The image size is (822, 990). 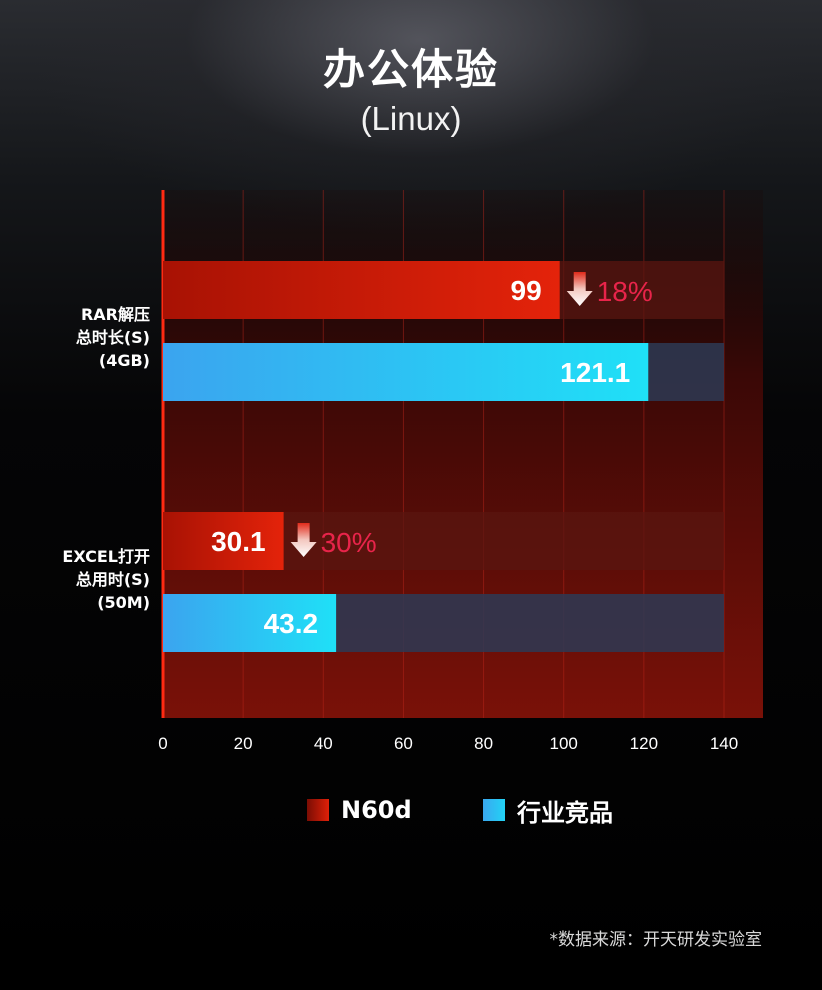 I want to click on x-tick-label: 80, so click(x=483, y=743).